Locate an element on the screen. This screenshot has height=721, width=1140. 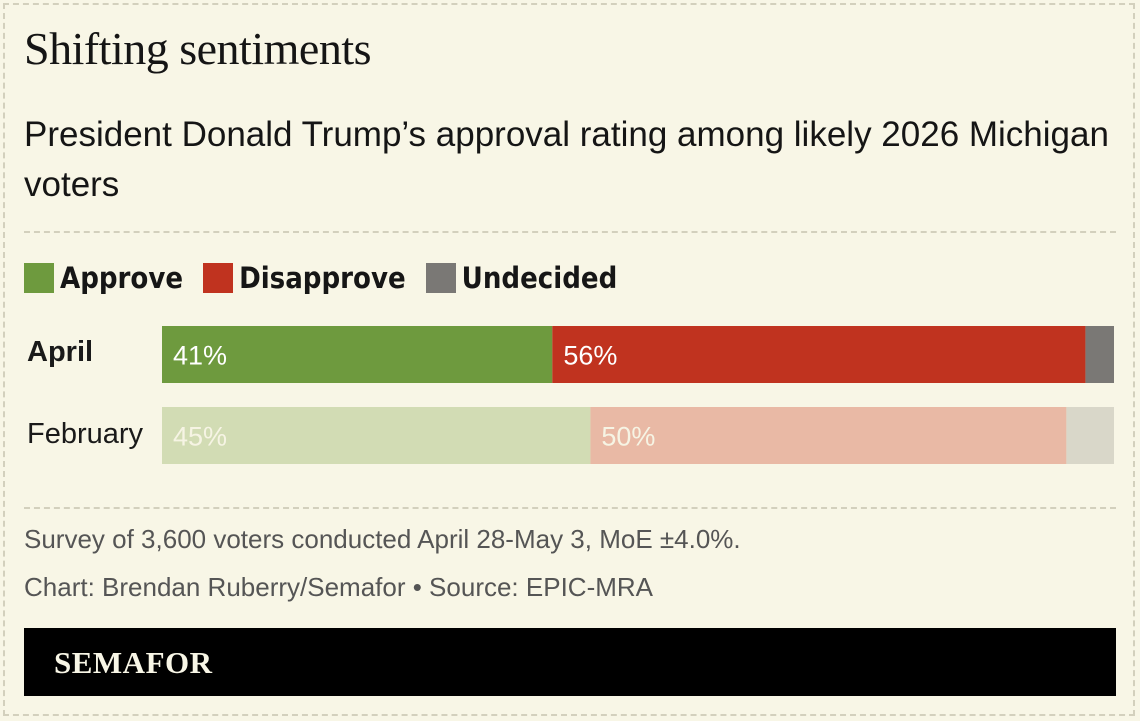
legend-item-disapprove: Disapprove is located at coordinates (304, 278).